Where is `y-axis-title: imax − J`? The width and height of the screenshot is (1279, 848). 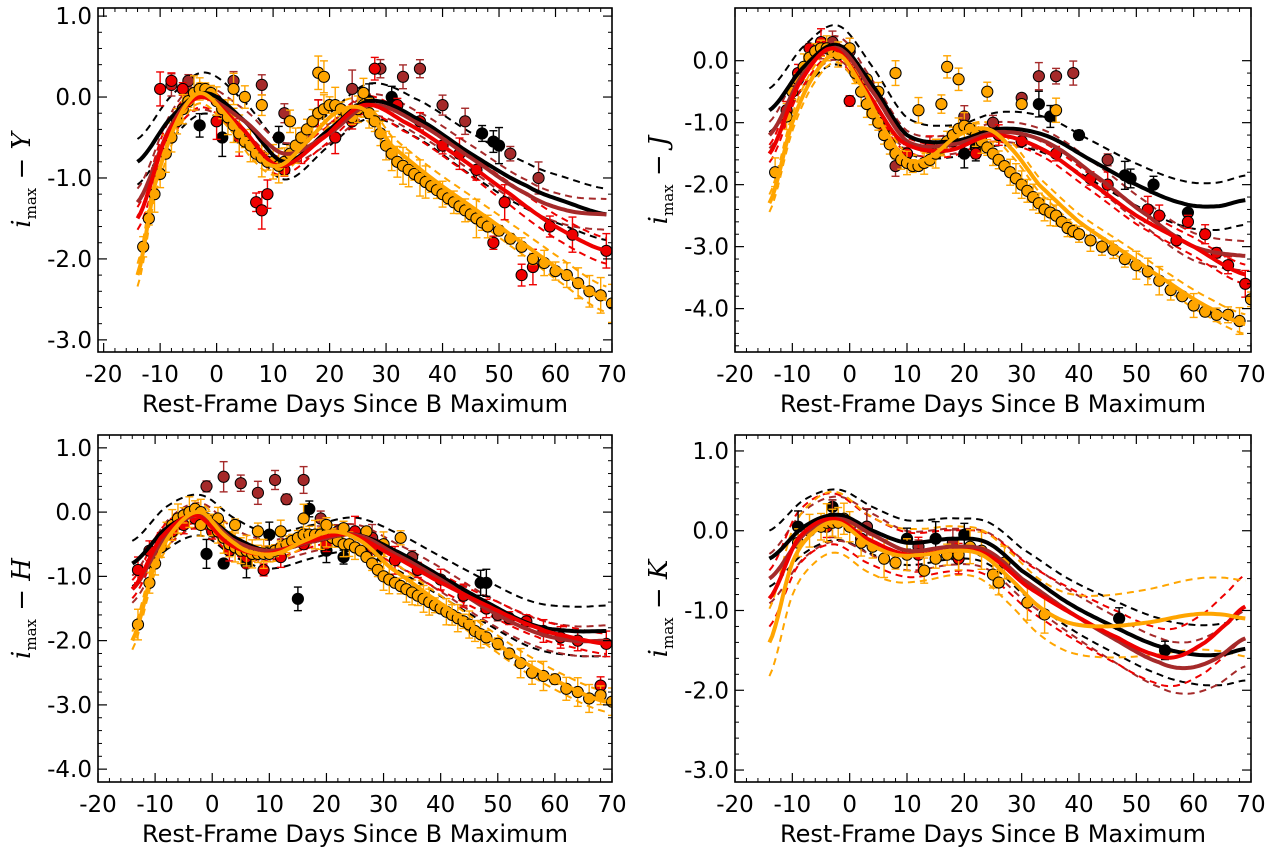 y-axis-title: imax − J is located at coordinates (660, 179).